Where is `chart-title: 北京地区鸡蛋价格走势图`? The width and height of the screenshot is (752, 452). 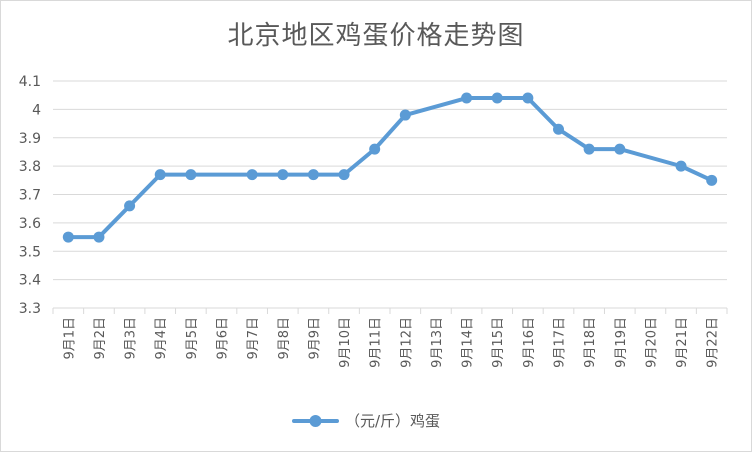 chart-title: 北京地区鸡蛋价格走势图 is located at coordinates (376, 36).